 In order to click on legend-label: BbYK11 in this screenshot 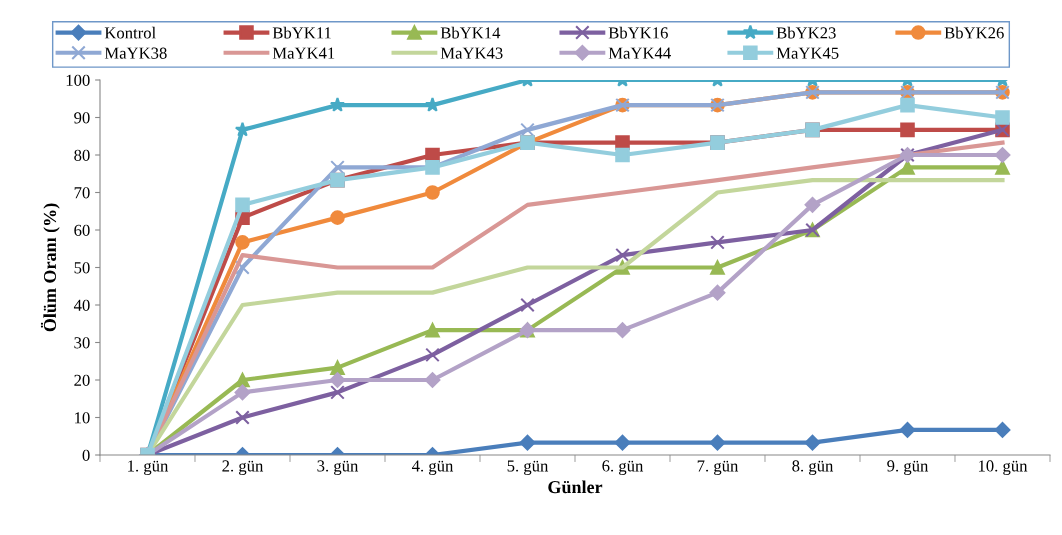, I will do `click(301, 32)`.